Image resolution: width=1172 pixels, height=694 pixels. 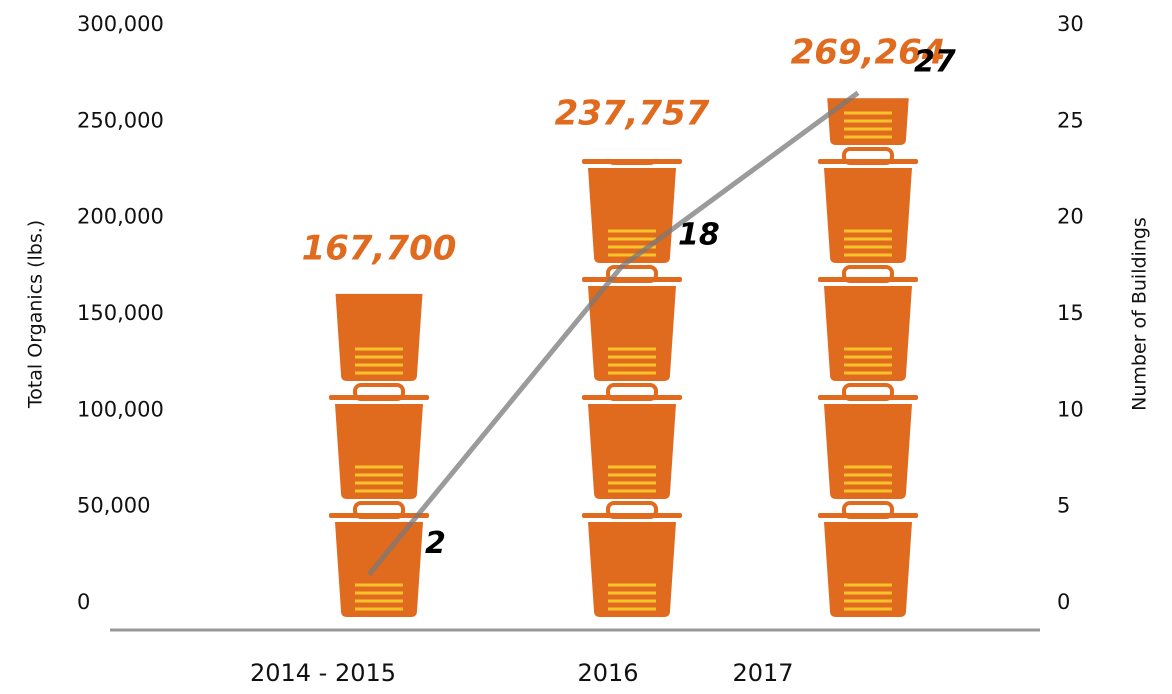 What do you see at coordinates (1070, 313) in the screenshot?
I see `y2-tick-label: 15` at bounding box center [1070, 313].